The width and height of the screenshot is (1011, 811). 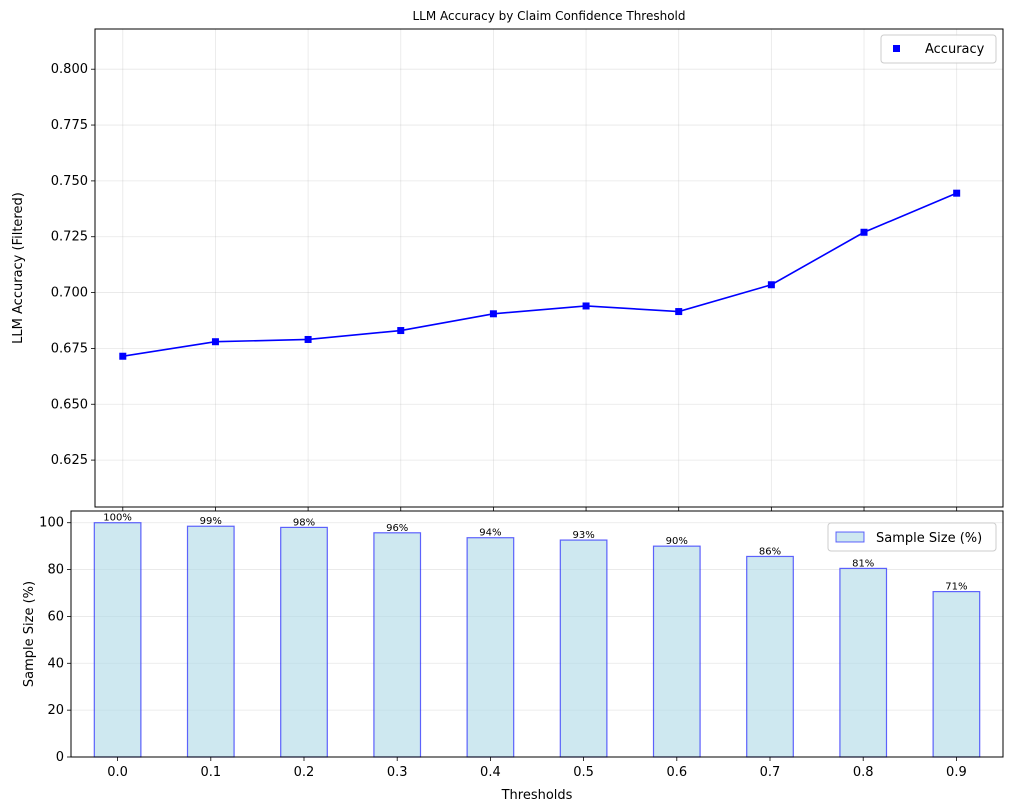 What do you see at coordinates (537, 768) in the screenshot?
I see `sample-size-x-ticks: 0.0 0.1 0.2 0.3 0.4 0.5 0.6 0.7 0.8 0.9` at bounding box center [537, 768].